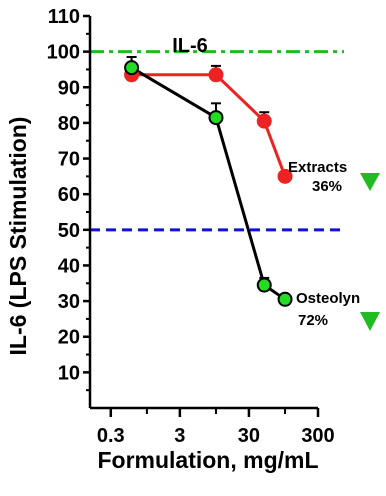  Describe the element at coordinates (207, 460) in the screenshot. I see `x-axis-title: Formulation, mg/mL` at that location.